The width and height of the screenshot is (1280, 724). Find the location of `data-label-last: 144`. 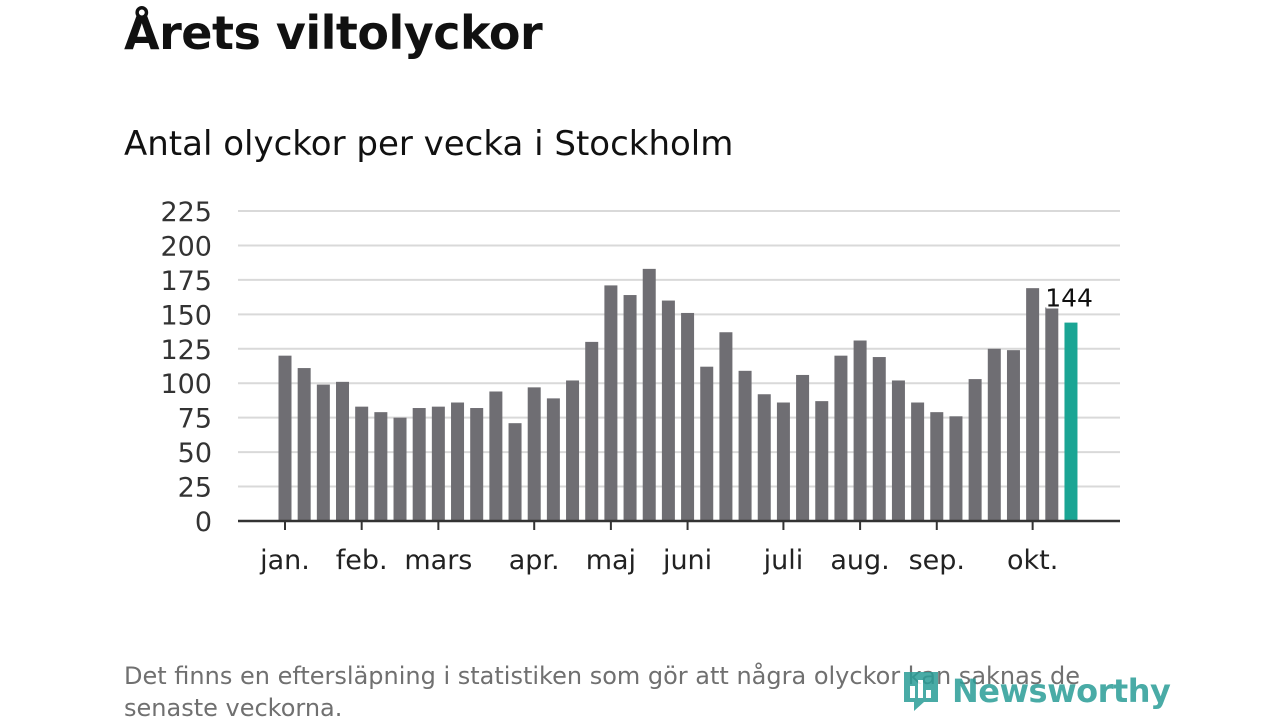

data-label-last: 144 is located at coordinates (1069, 298).